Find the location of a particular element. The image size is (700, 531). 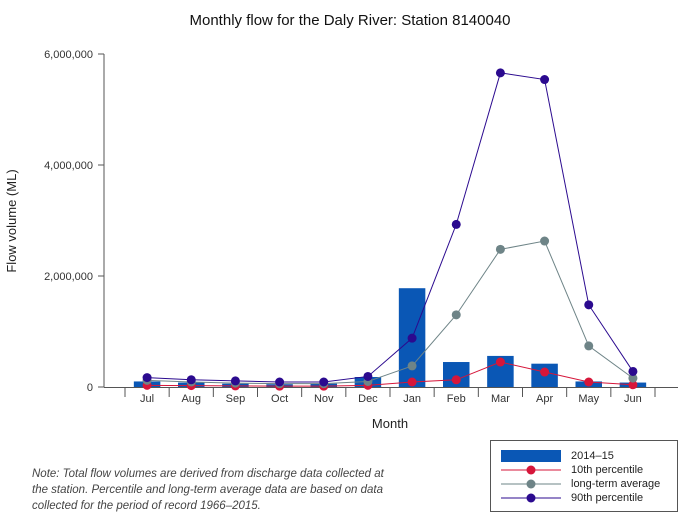

y-axis-label: Flow volume (ML) is located at coordinates (11, 220).